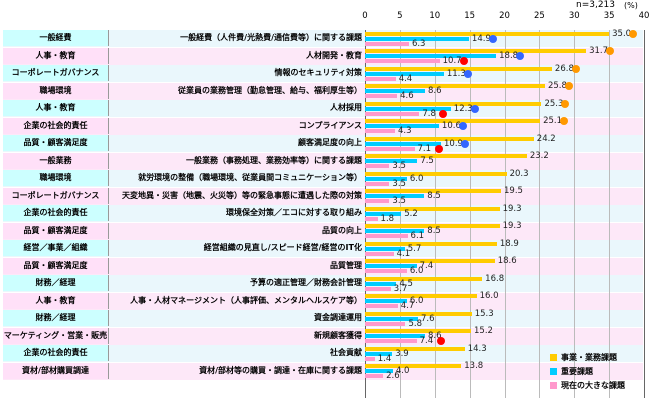 The width and height of the screenshot is (650, 401). Describe the element at coordinates (596, 5) in the screenshot. I see `n-label: n=3,213` at that location.